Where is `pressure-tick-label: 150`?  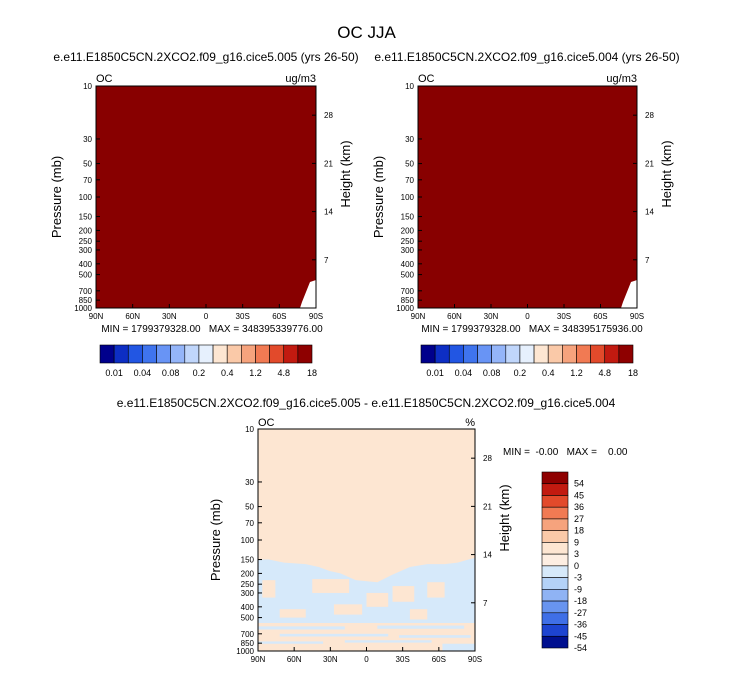
pressure-tick-label: 150 is located at coordinates (248, 560).